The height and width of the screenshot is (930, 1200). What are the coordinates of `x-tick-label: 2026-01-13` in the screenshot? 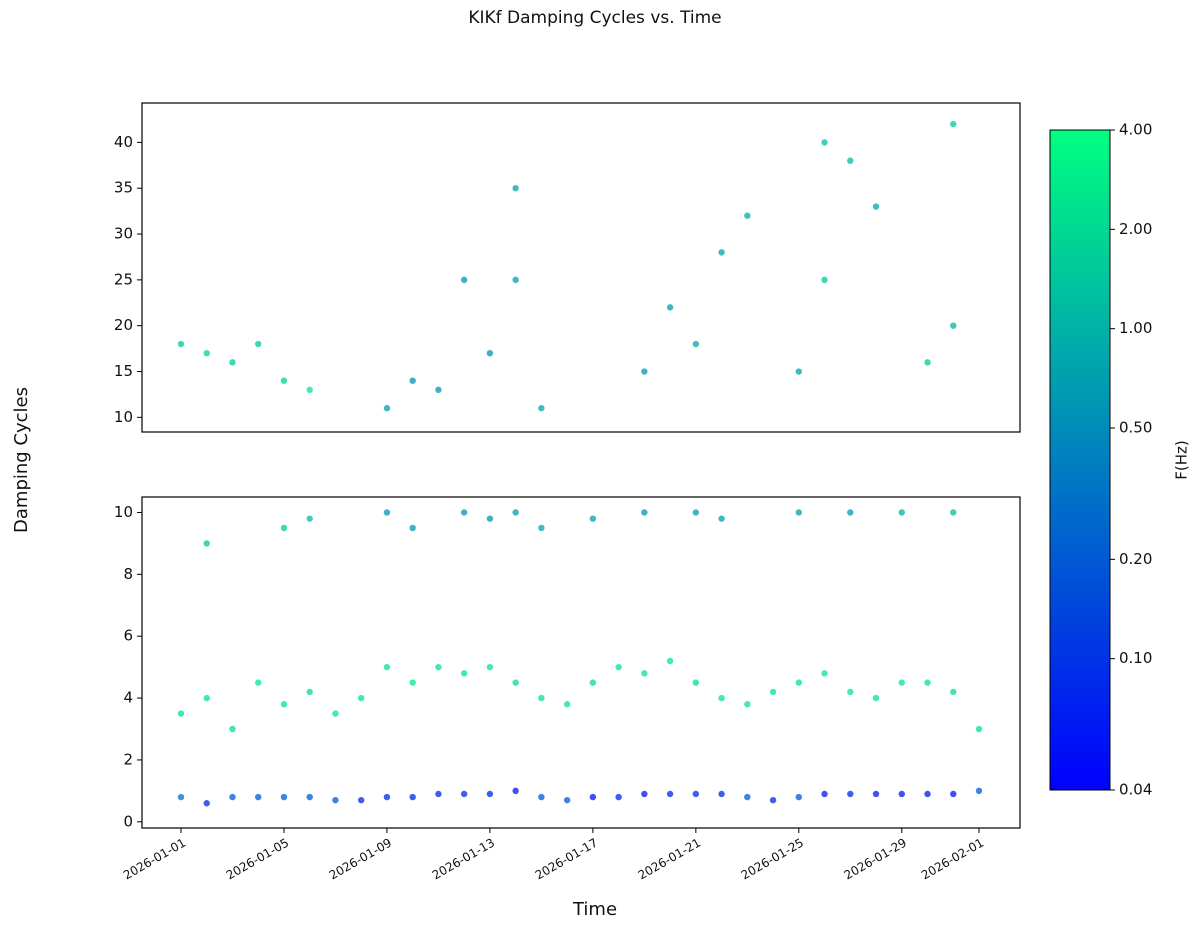 It's located at (463, 859).